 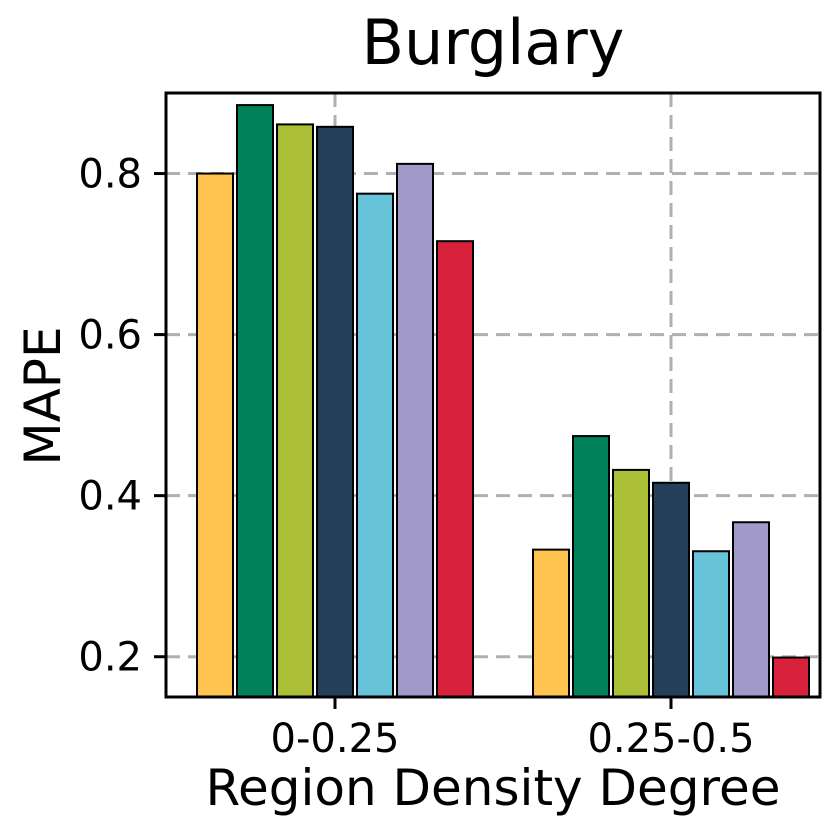 What do you see at coordinates (492, 788) in the screenshot?
I see `x-axis-label: Region Density Degree` at bounding box center [492, 788].